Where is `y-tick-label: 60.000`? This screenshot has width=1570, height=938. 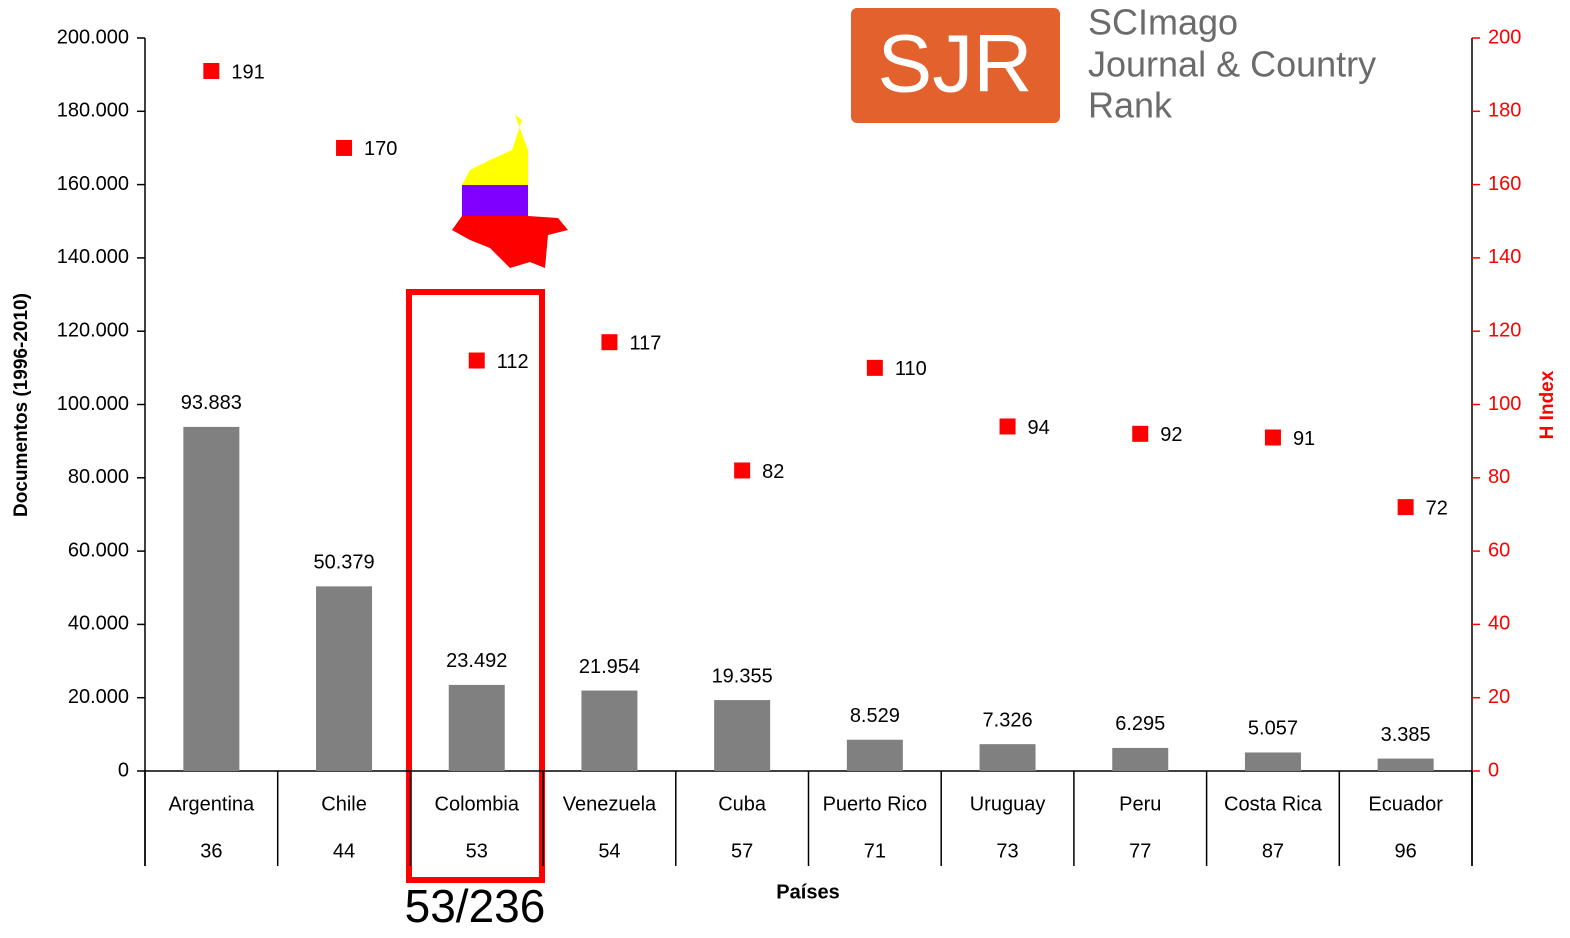 y-tick-label: 60.000 is located at coordinates (98, 550).